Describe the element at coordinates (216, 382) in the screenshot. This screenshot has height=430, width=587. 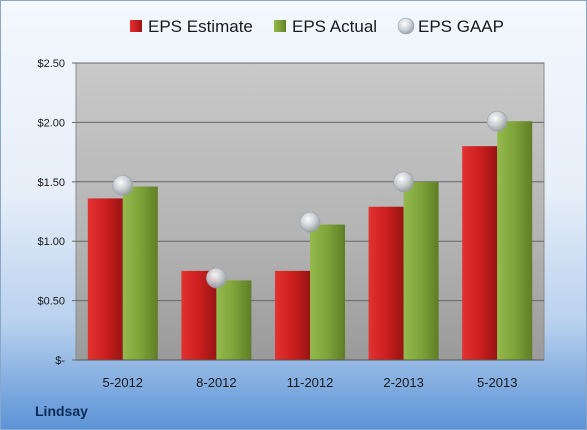
I see `x-tick-label: 8-2012` at that location.